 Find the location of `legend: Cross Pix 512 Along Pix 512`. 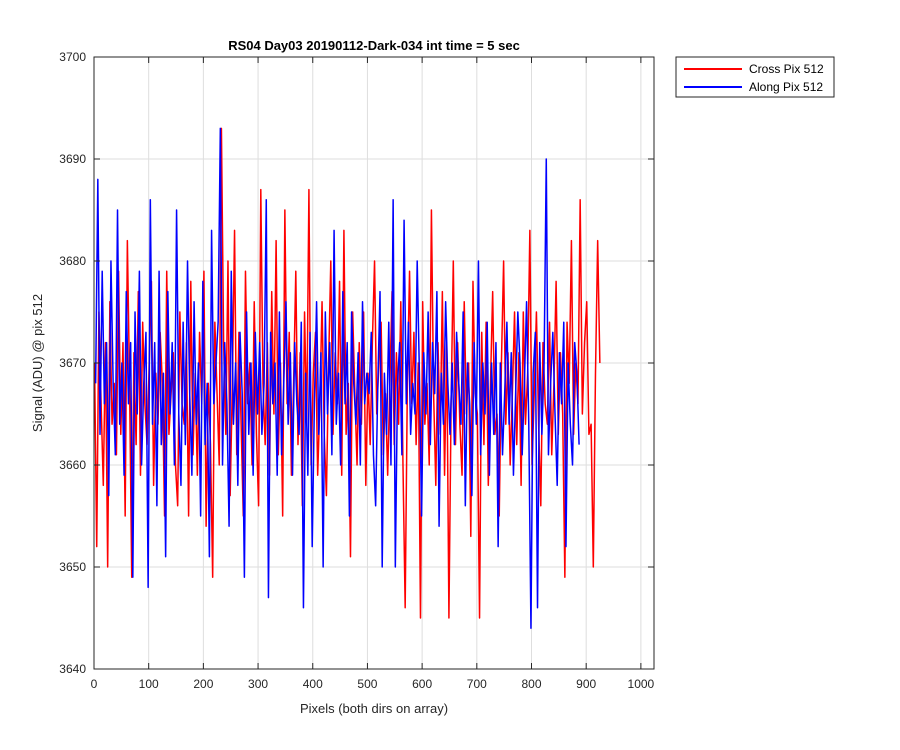

legend: Cross Pix 512 Along Pix 512 is located at coordinates (755, 77).